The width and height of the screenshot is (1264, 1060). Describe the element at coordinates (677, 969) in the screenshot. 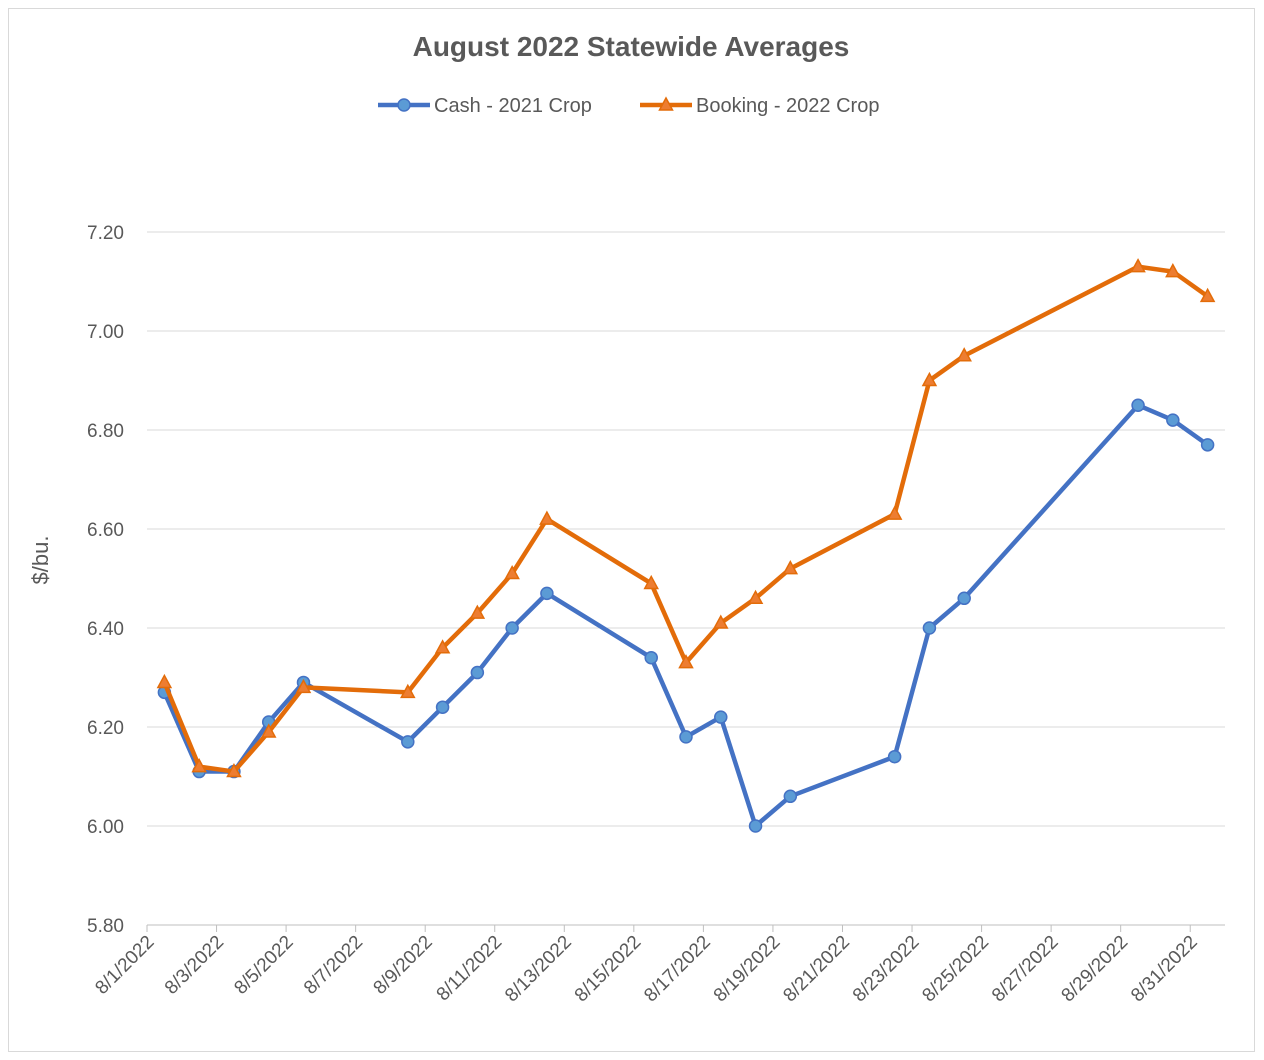

I see `x-tick-label: 8/17/2022` at that location.